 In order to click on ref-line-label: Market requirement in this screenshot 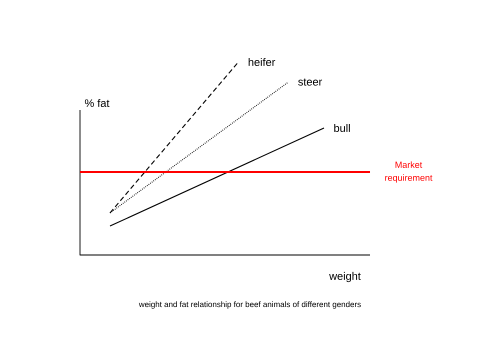, I will do `click(408, 172)`.